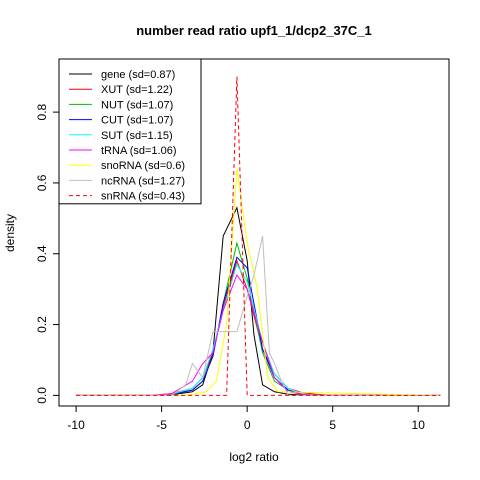  What do you see at coordinates (138, 75) in the screenshot?
I see `legend-label: gene (sd=0.87)` at bounding box center [138, 75].